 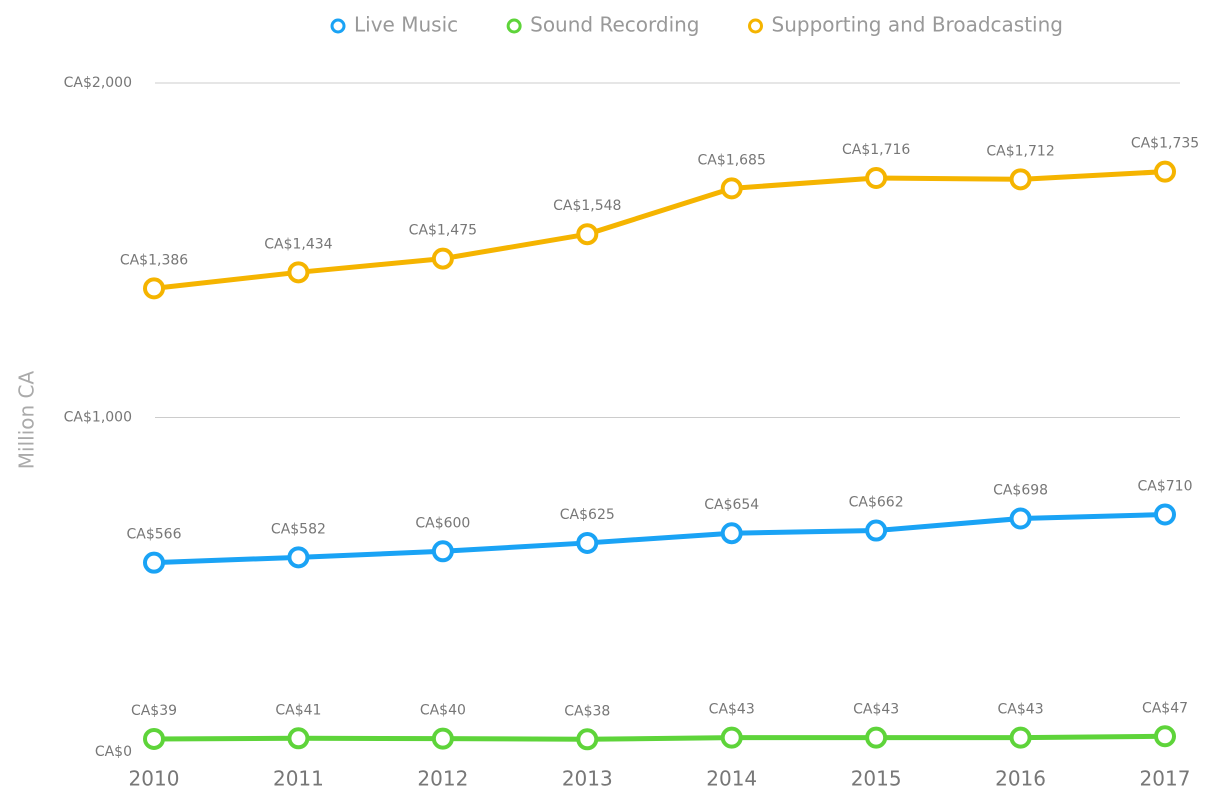 What do you see at coordinates (587, 206) in the screenshot?
I see `data-label: CA$1,548` at bounding box center [587, 206].